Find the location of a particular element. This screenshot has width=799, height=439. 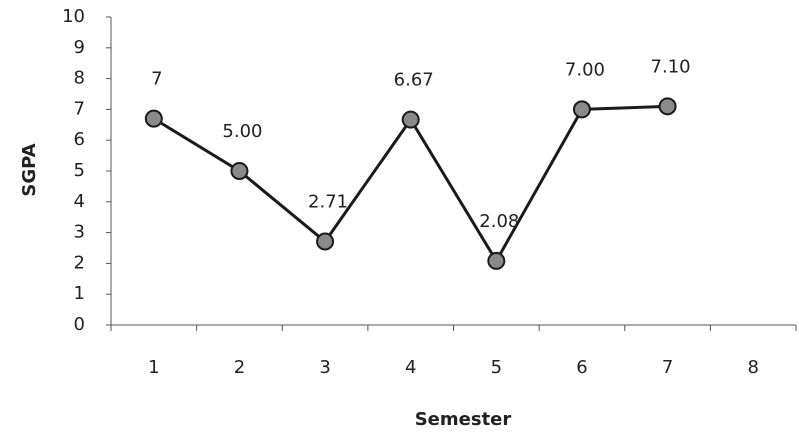

y-tick-label: 1 is located at coordinates (79, 293).